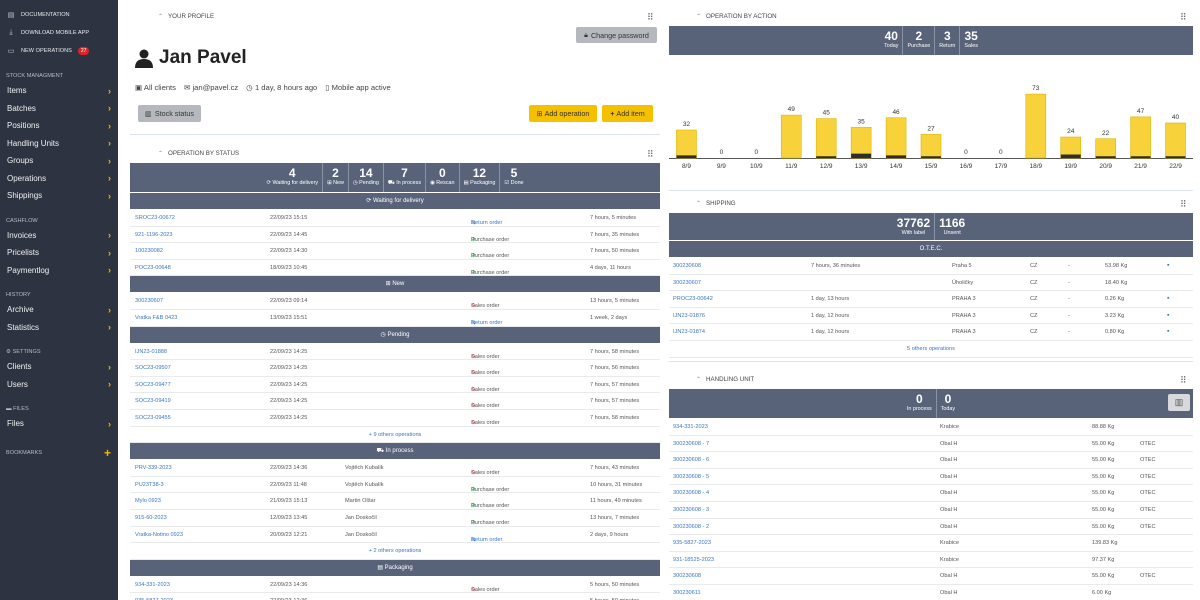 The width and height of the screenshot is (1200, 600). What do you see at coordinates (691, 493) in the screenshot?
I see `handling-unit-link: 300230608 - 4` at bounding box center [691, 493].